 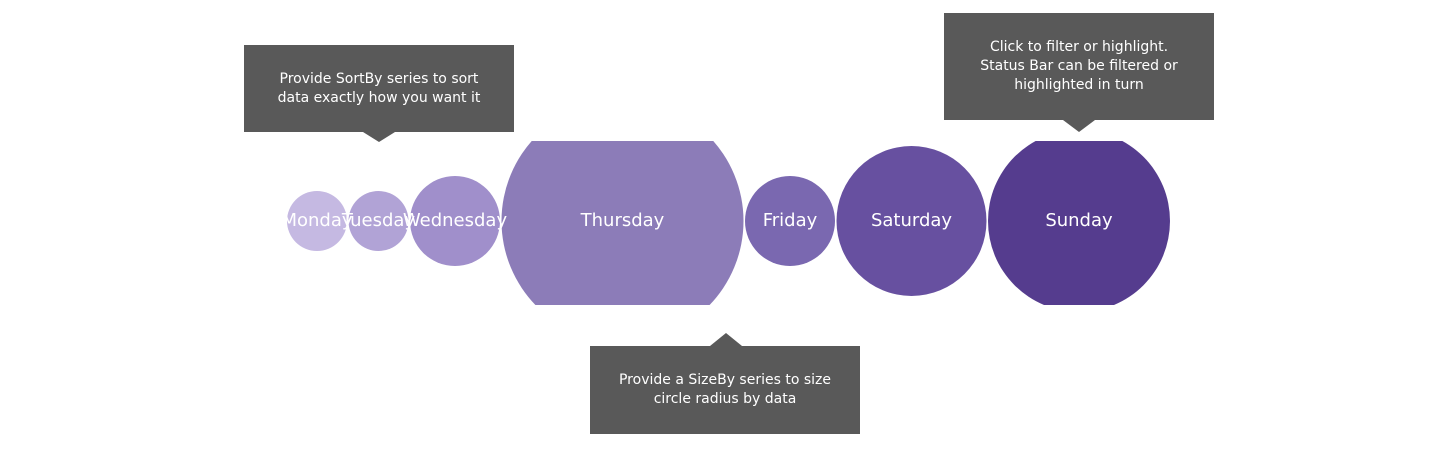 I want to click on day-label: Wednesday, so click(x=455, y=220).